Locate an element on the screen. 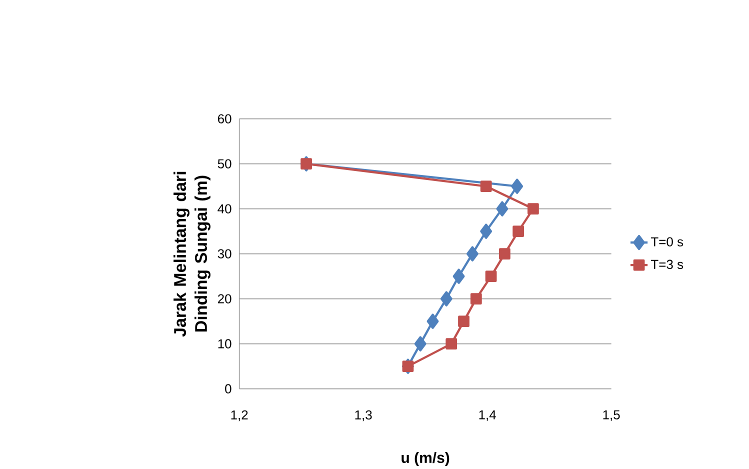 The height and width of the screenshot is (469, 749). y-tick-label: 0 is located at coordinates (228, 389).